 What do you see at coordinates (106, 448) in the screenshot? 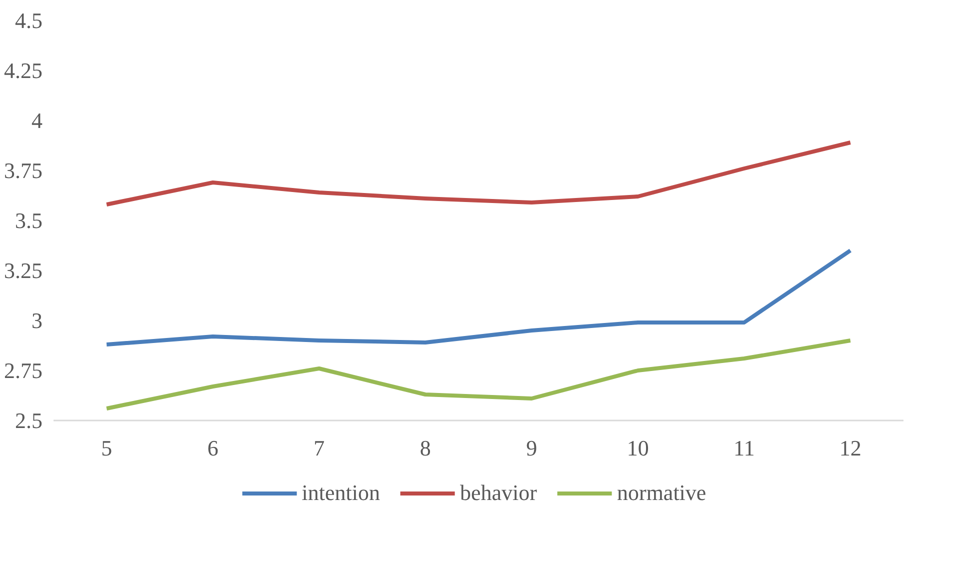
I see `x-tick-label: 5` at bounding box center [106, 448].